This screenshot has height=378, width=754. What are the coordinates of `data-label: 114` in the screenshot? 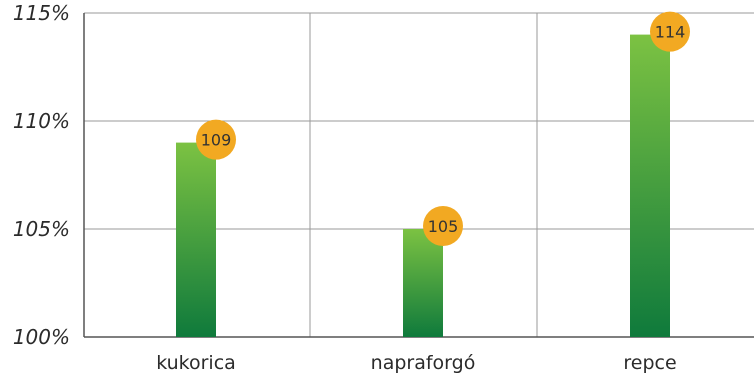 It's located at (670, 32).